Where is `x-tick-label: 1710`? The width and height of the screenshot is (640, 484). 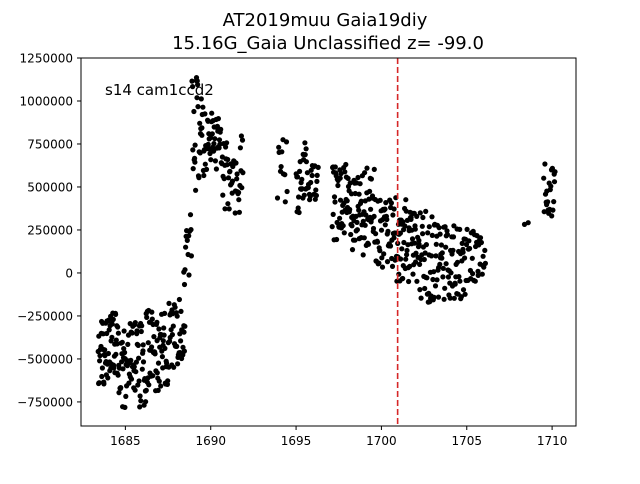
x-tick-label: 1710 is located at coordinates (552, 441).